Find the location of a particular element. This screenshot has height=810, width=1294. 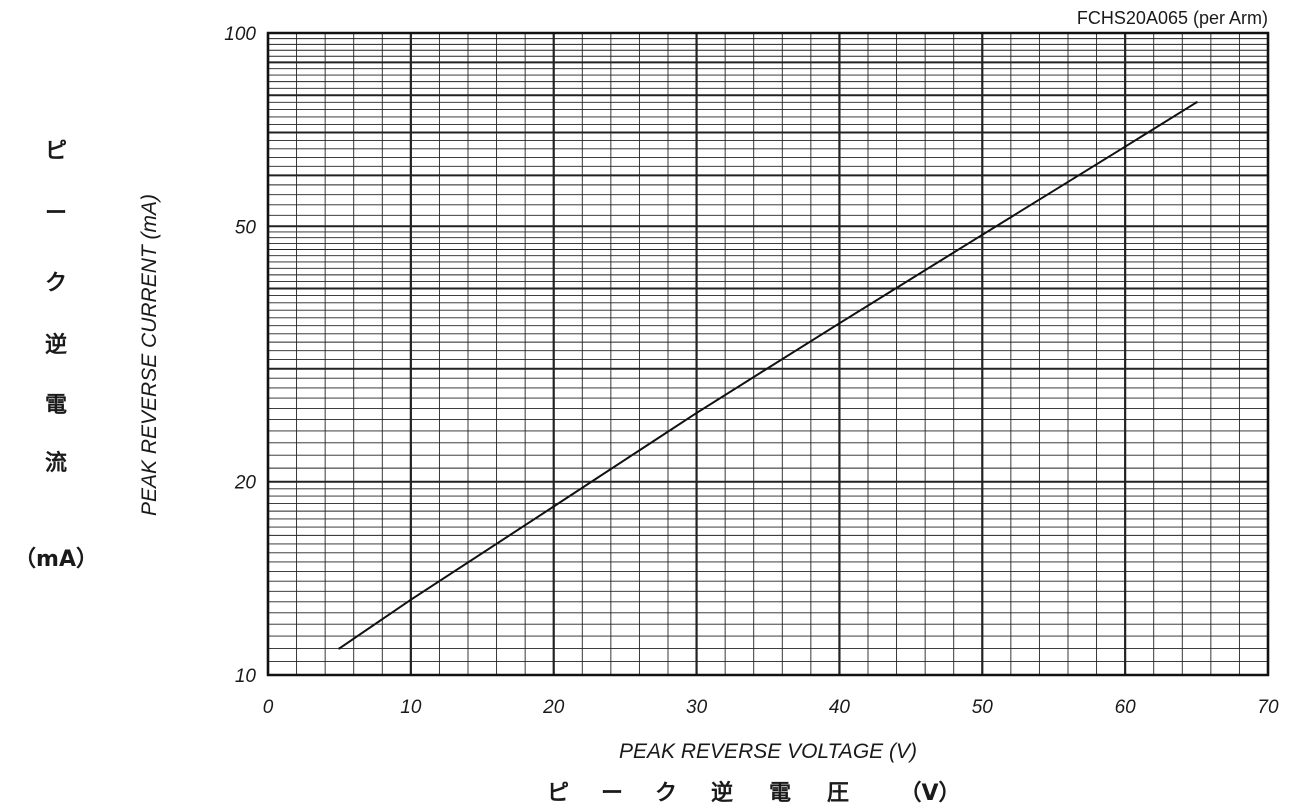

y-axis-title-jp-char: 電 is located at coordinates (56, 405).